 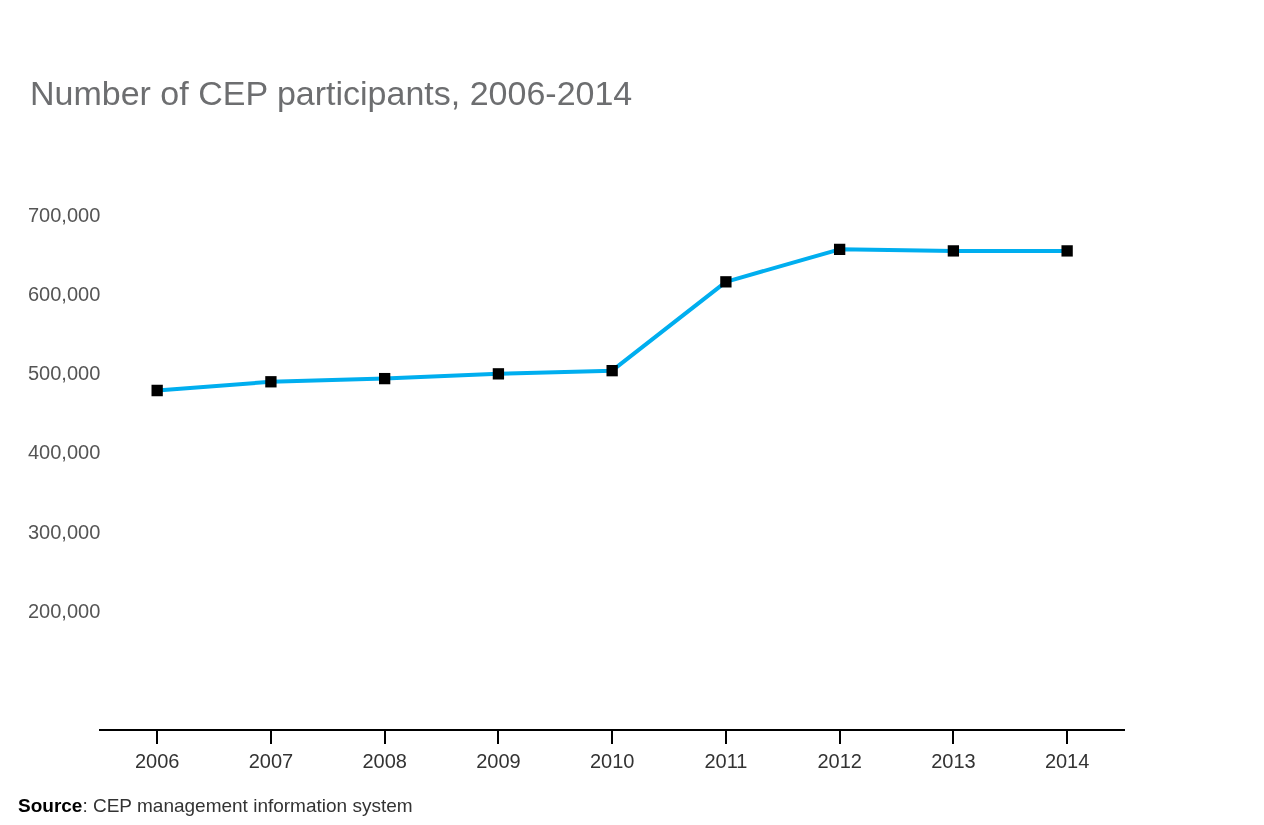 I want to click on y-tick-label: 600,000, so click(x=64, y=293).